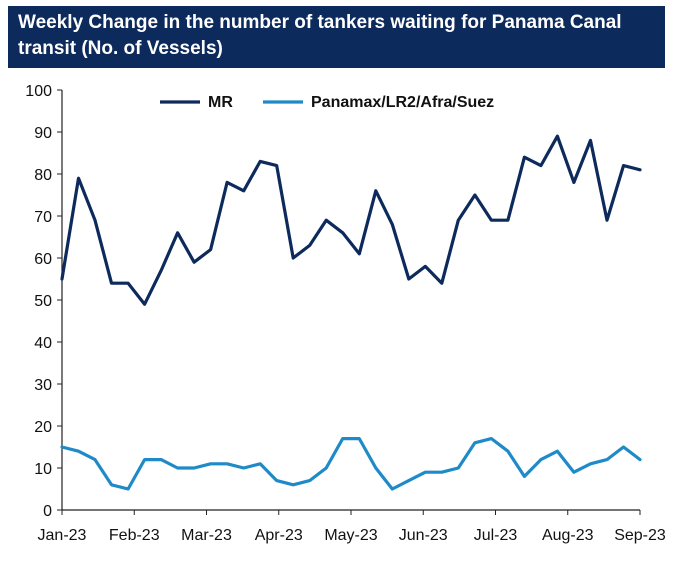 The image size is (673, 577). I want to click on x-tick-label: May-23, so click(350, 535).